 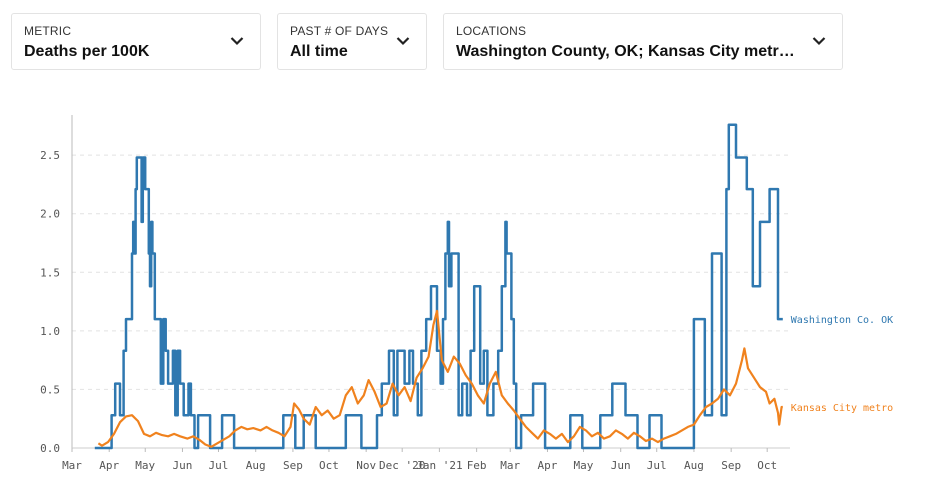 What do you see at coordinates (50, 389) in the screenshot?
I see `y-tick-label: 0.5` at bounding box center [50, 389].